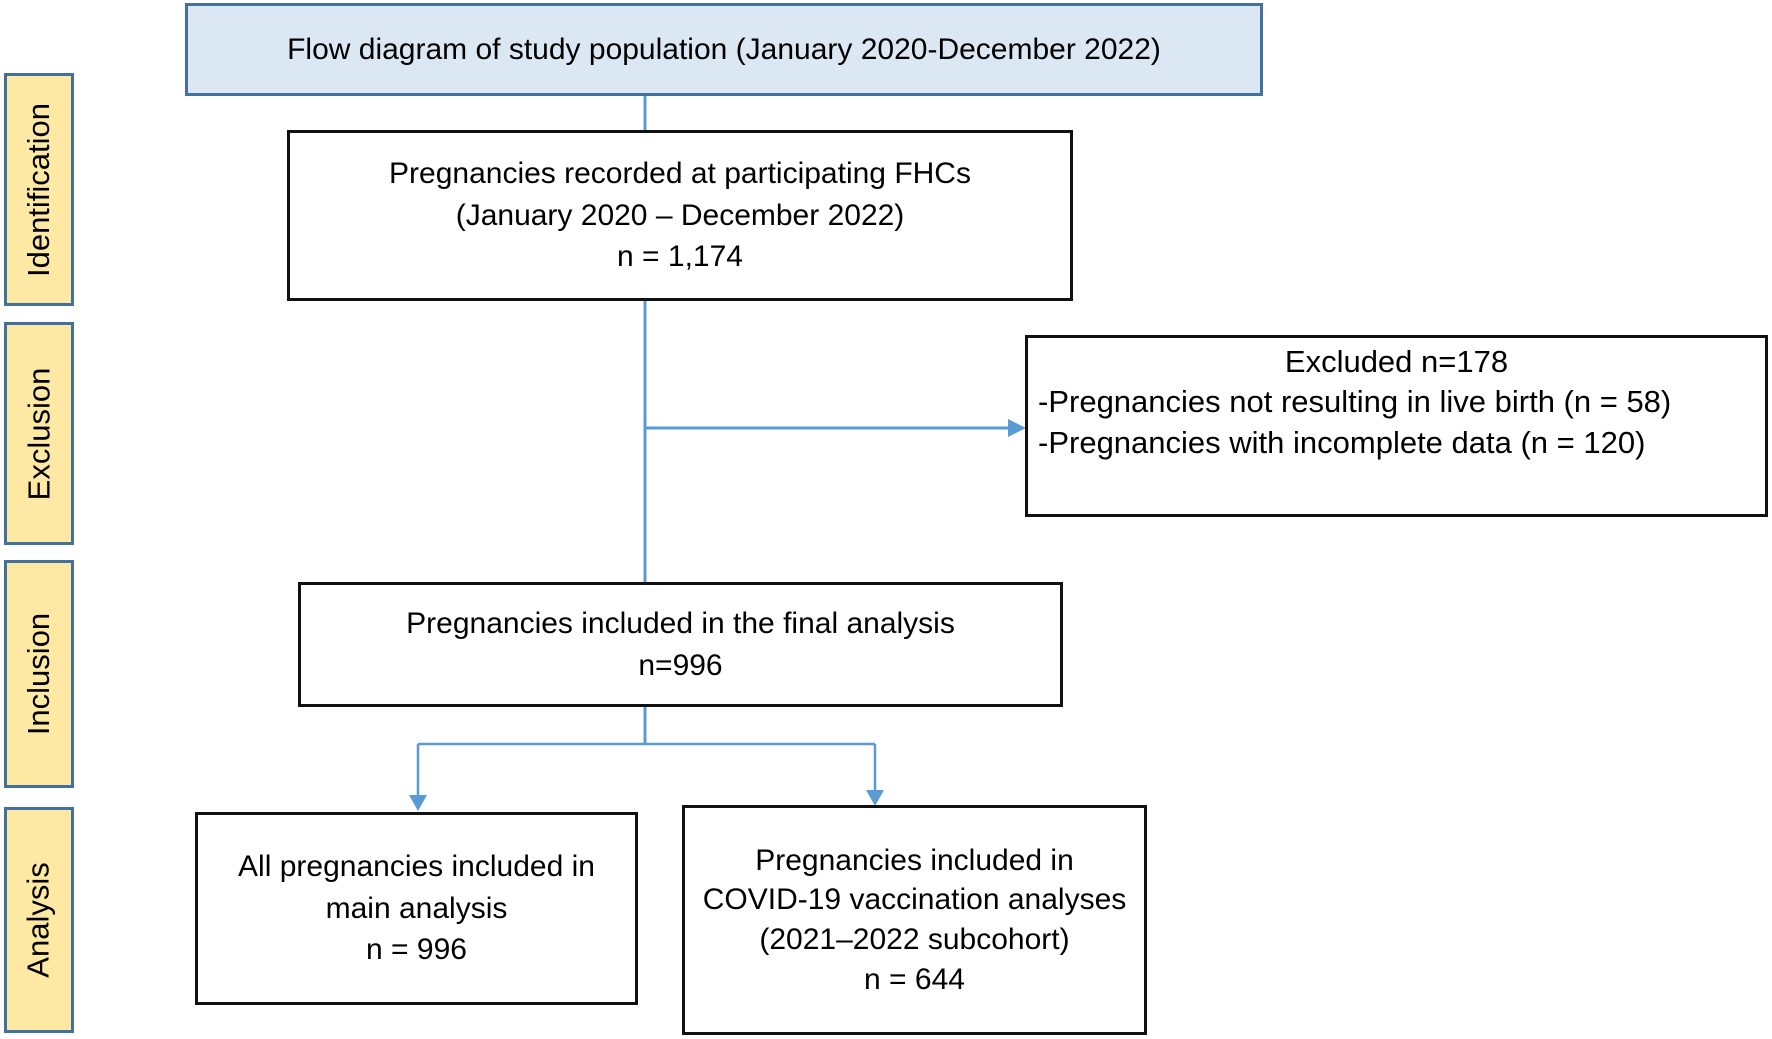  What do you see at coordinates (914, 979) in the screenshot?
I see `covid-subcohort-count: n = 644` at bounding box center [914, 979].